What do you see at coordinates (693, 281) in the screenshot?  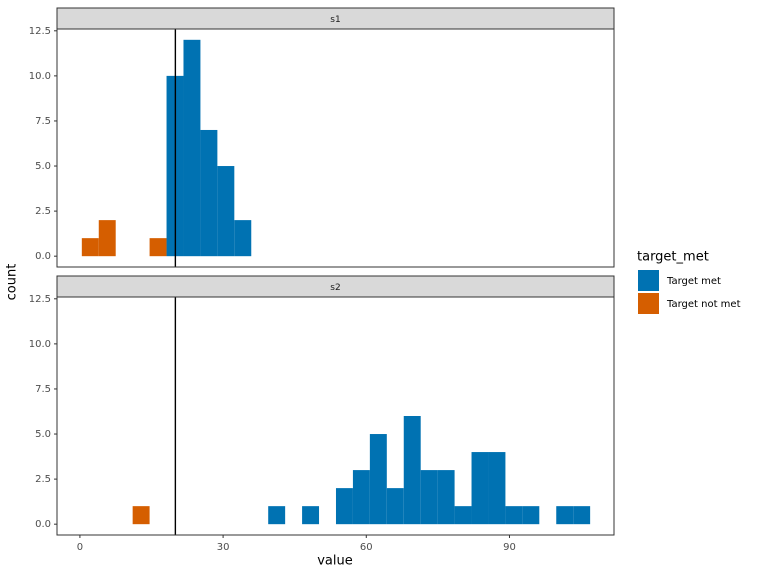 I see `legend-label: Target met` at bounding box center [693, 281].